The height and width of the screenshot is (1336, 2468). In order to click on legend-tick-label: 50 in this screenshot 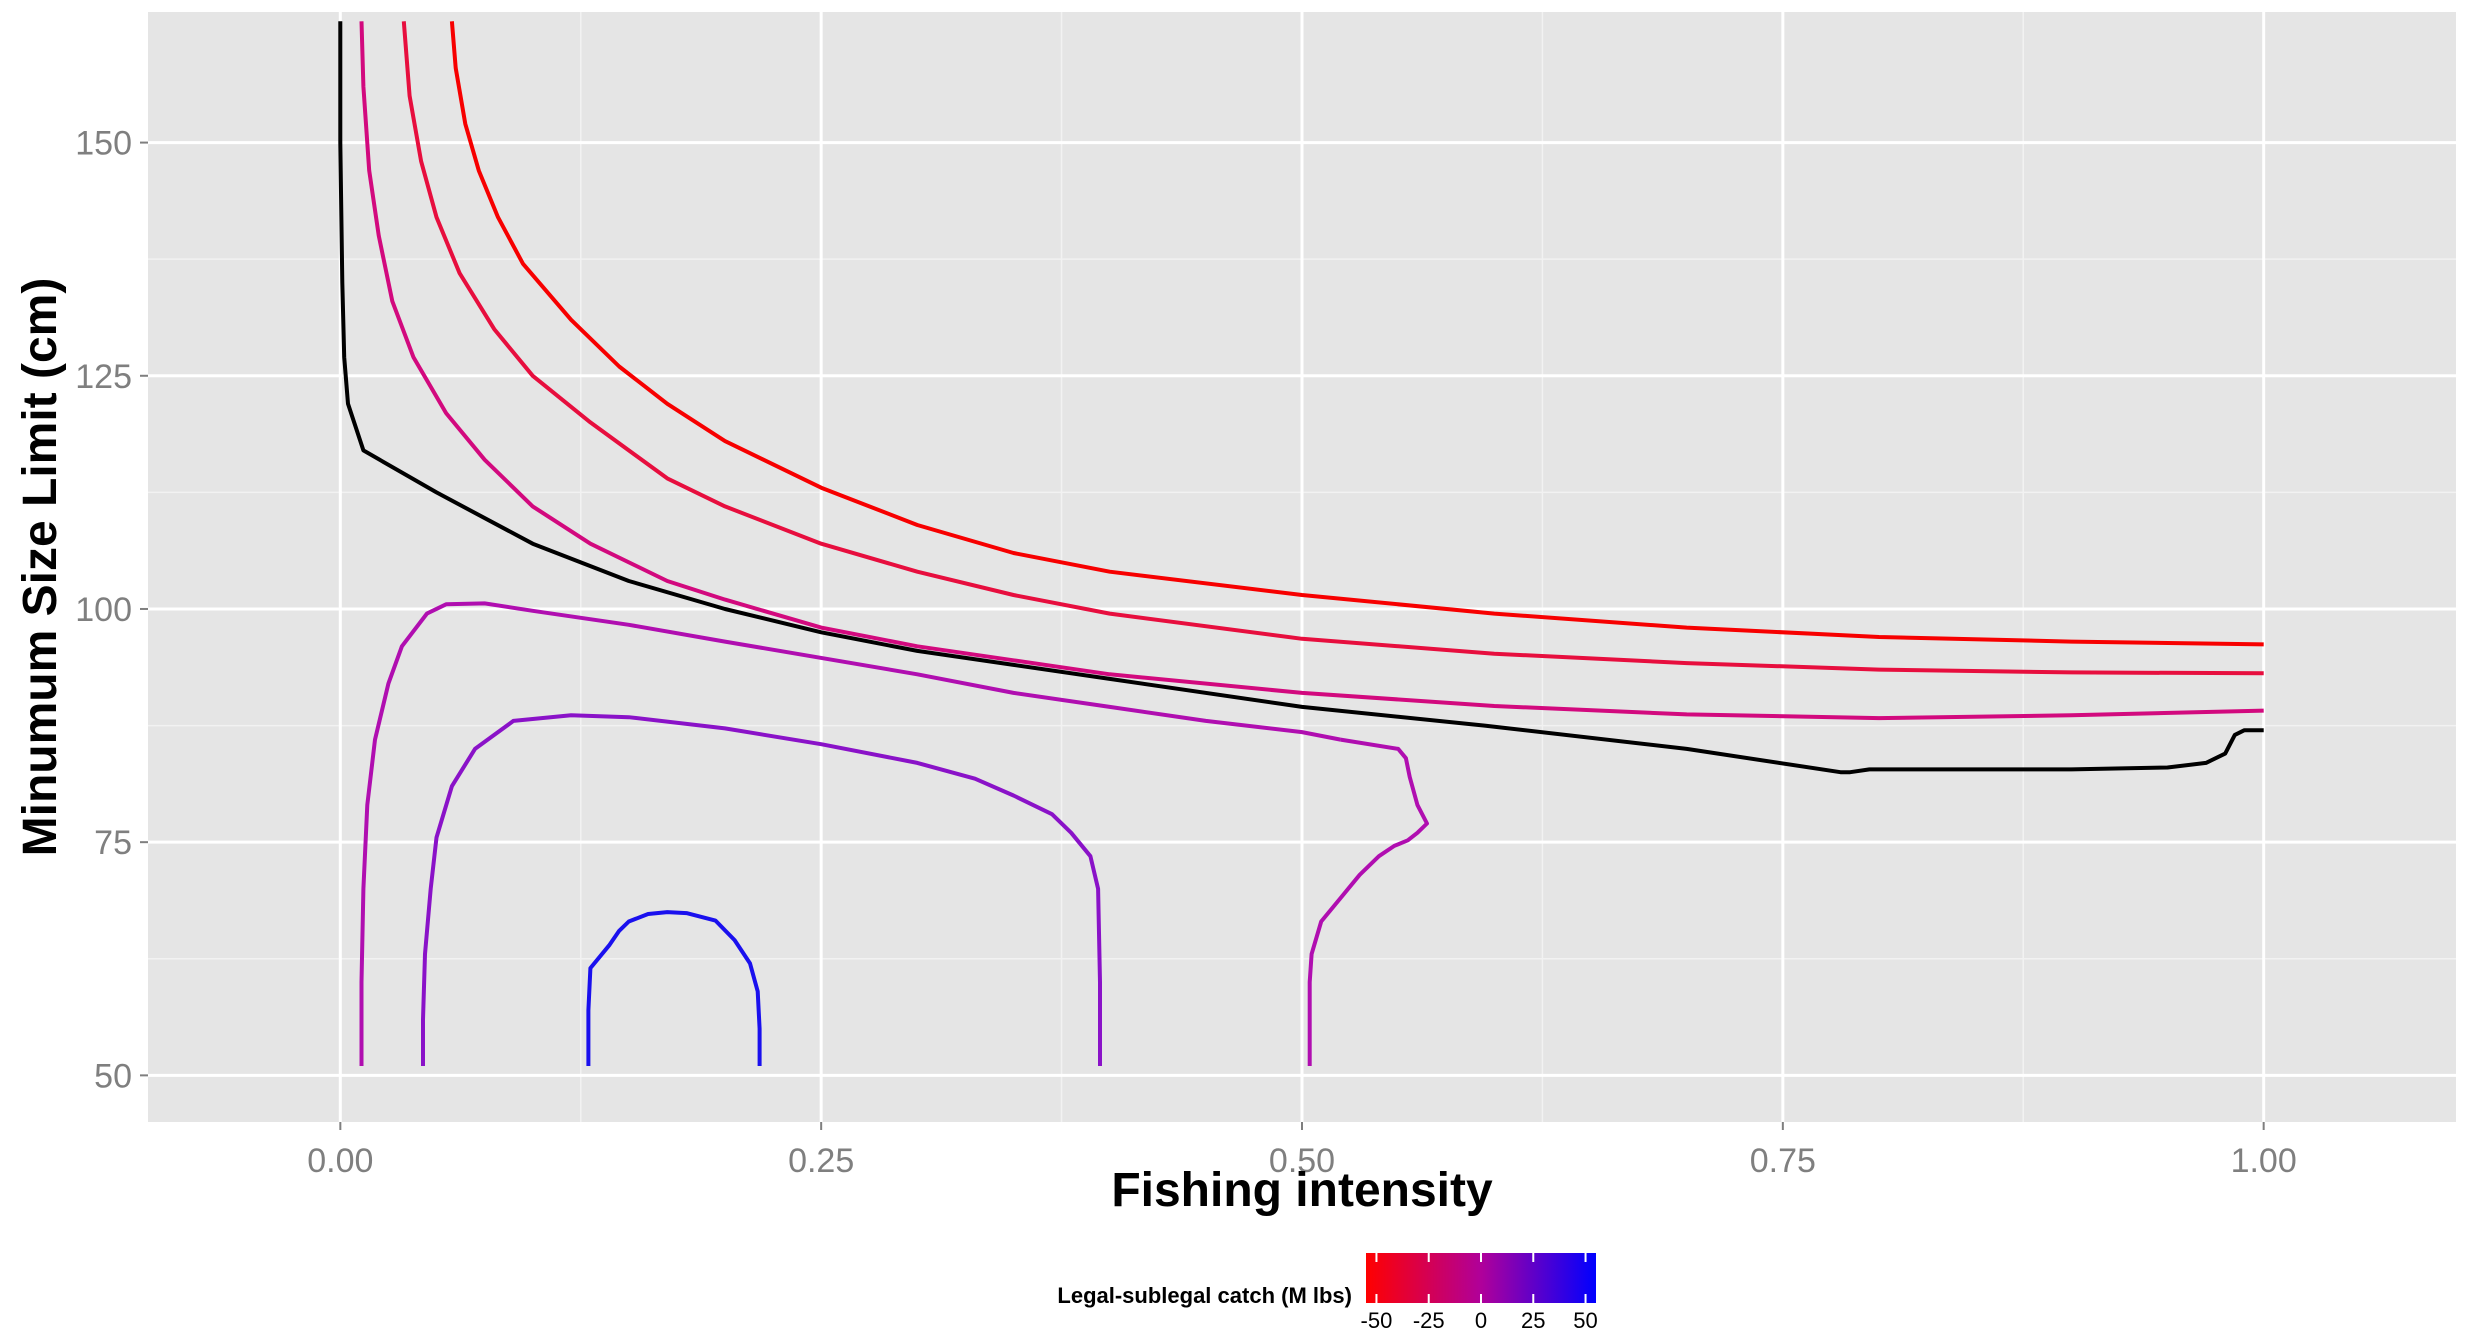, I will do `click(1585, 1320)`.